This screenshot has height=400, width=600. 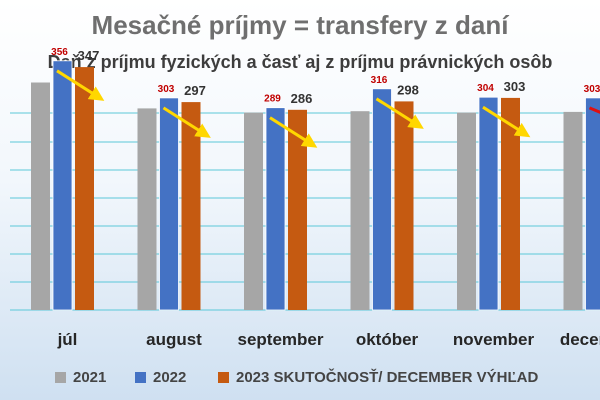 I want to click on bar-2023-október, so click(x=404, y=206).